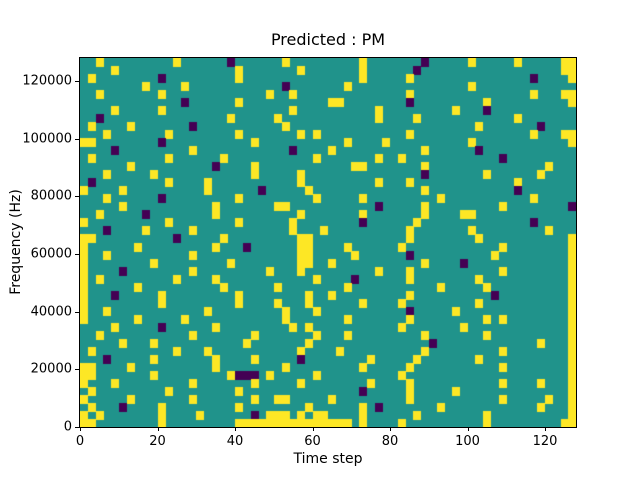 The height and width of the screenshot is (480, 640). What do you see at coordinates (390, 441) in the screenshot?
I see `x-tick-label: 80` at bounding box center [390, 441].